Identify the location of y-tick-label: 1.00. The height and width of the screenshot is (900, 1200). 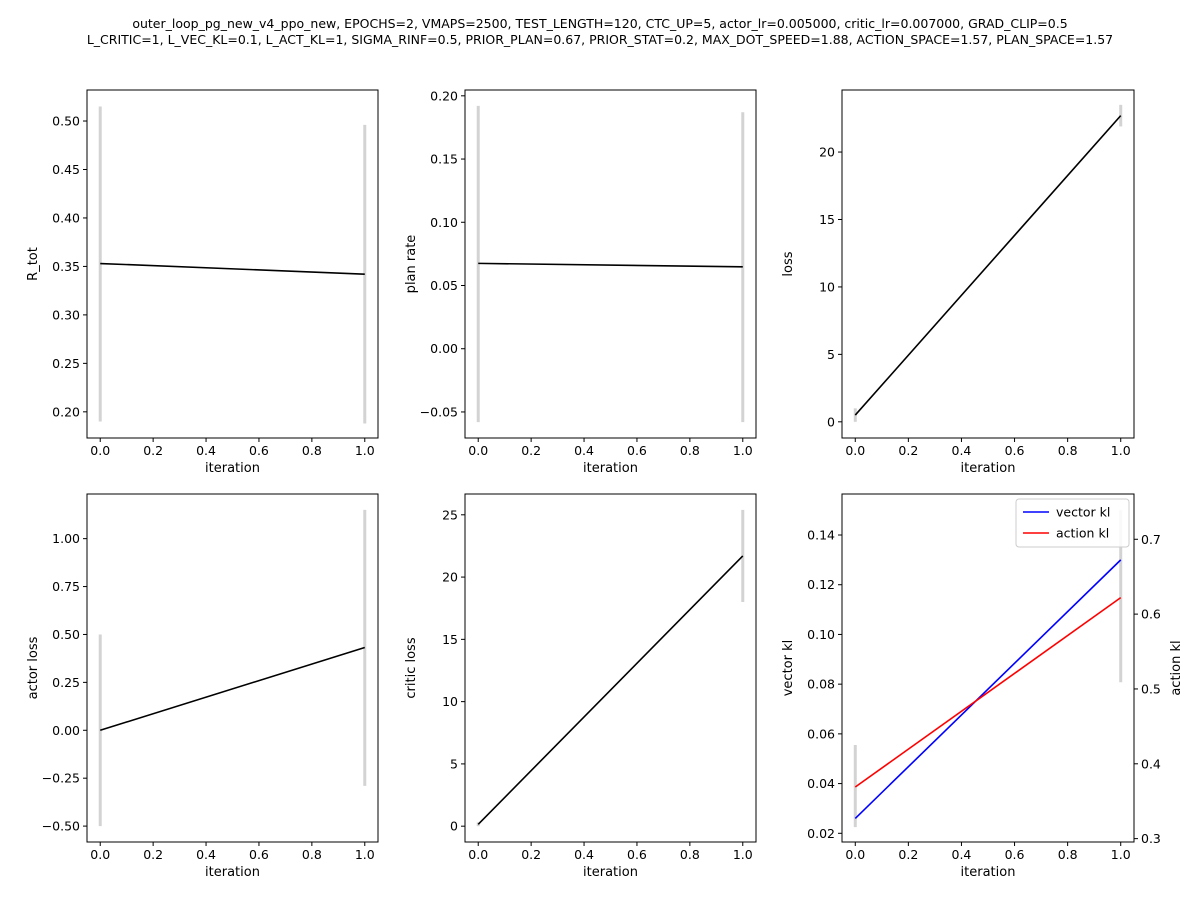
(66, 538).